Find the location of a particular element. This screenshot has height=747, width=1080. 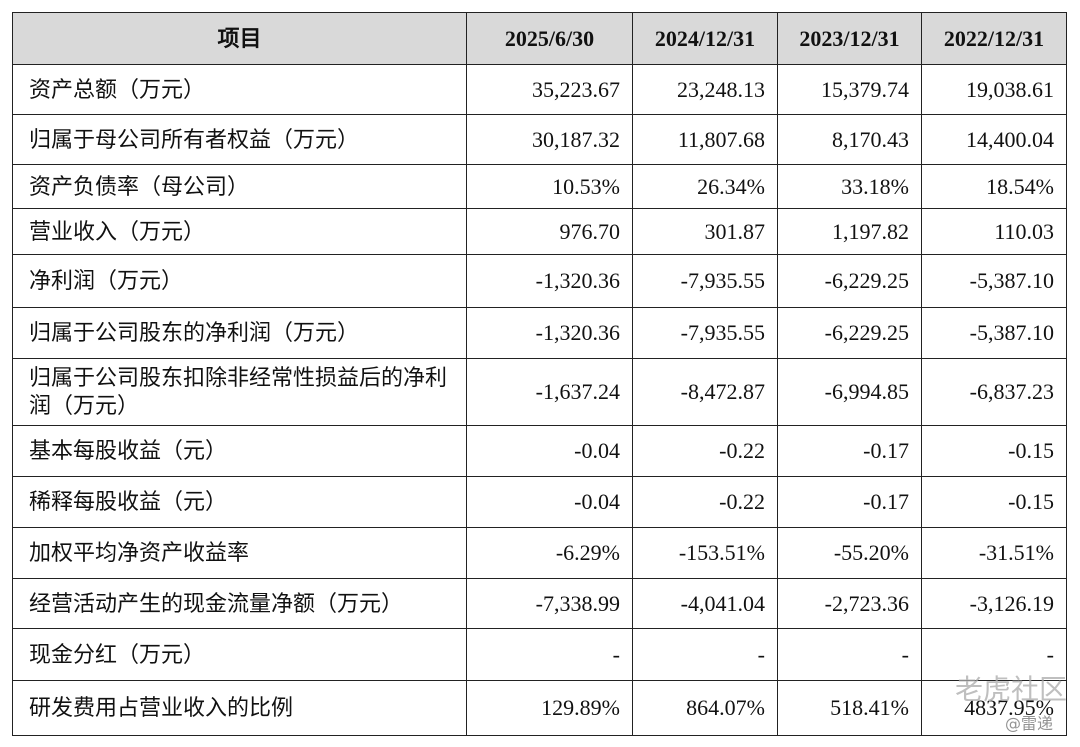

value-cell: 10.53% is located at coordinates (549, 186).